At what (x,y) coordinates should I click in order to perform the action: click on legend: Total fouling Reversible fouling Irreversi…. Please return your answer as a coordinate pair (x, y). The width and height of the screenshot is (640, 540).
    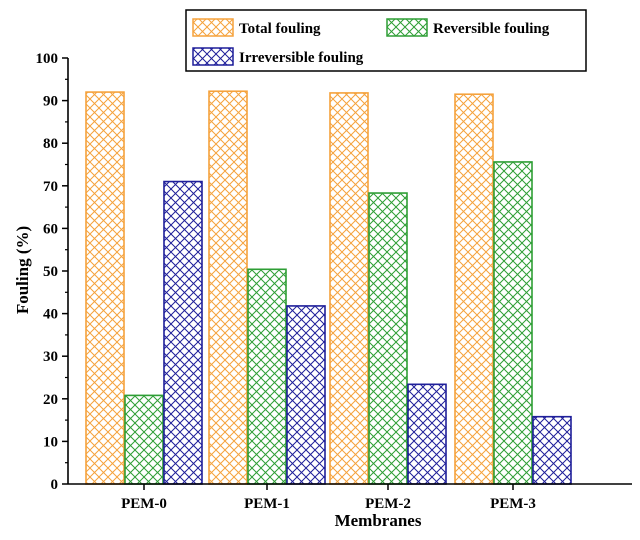
    Looking at the image, I should click on (386, 40).